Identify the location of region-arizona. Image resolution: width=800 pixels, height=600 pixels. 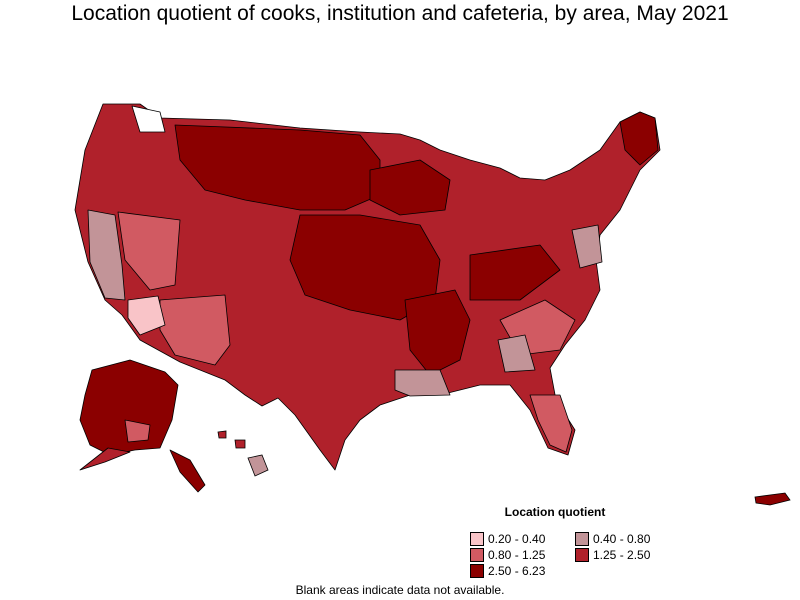
(195, 330).